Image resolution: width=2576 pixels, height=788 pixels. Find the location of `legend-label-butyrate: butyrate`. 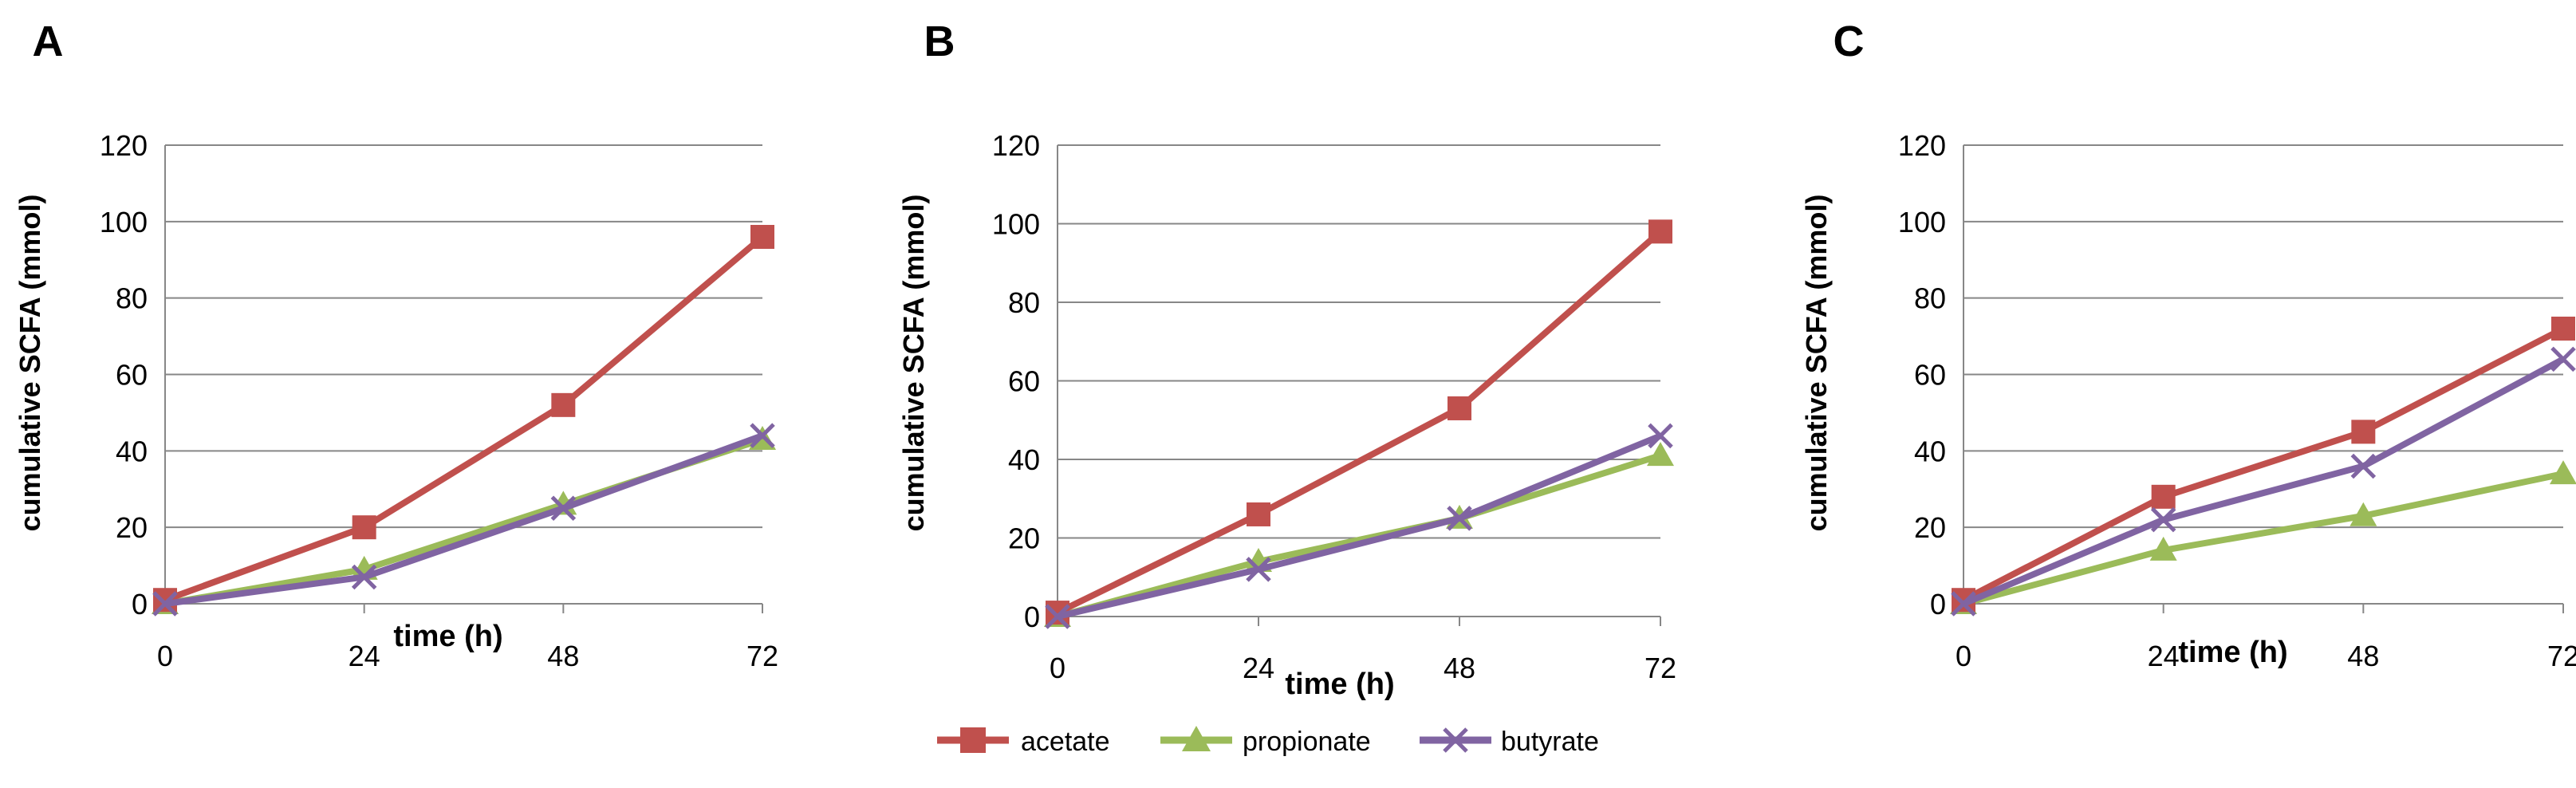

legend-label-butyrate: butyrate is located at coordinates (1550, 742).